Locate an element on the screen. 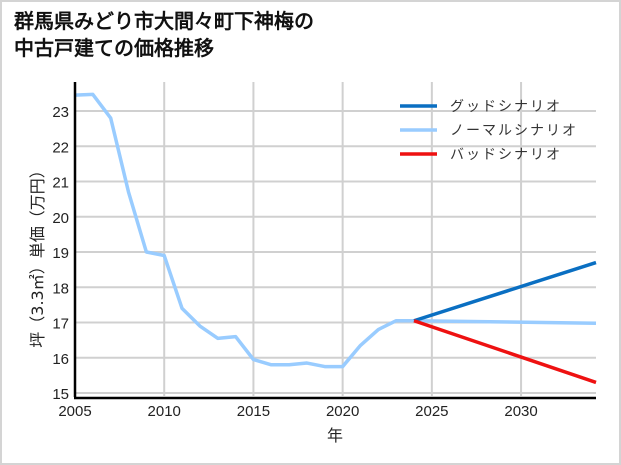  chart-title-line1: 群馬県みどり市大間々町下神梅の is located at coordinates (164, 21).